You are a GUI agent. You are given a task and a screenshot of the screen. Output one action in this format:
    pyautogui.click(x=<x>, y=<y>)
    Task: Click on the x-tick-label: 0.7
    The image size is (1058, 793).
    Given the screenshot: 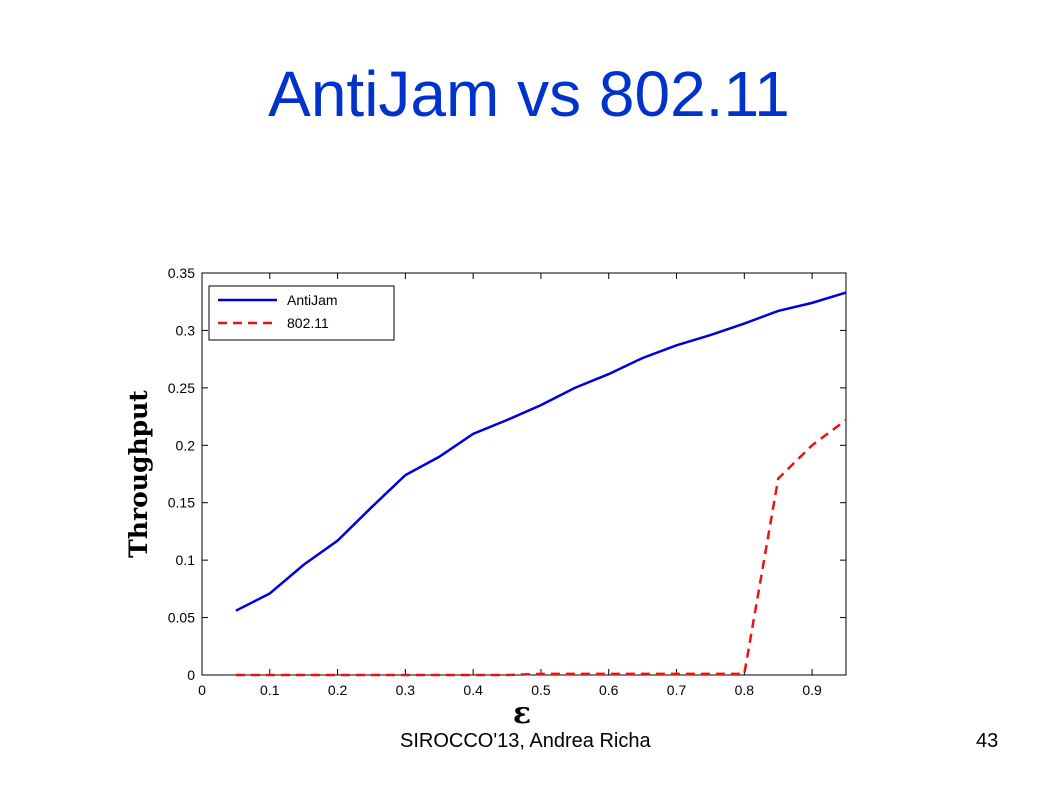 What is the action you would take?
    pyautogui.click(x=677, y=690)
    